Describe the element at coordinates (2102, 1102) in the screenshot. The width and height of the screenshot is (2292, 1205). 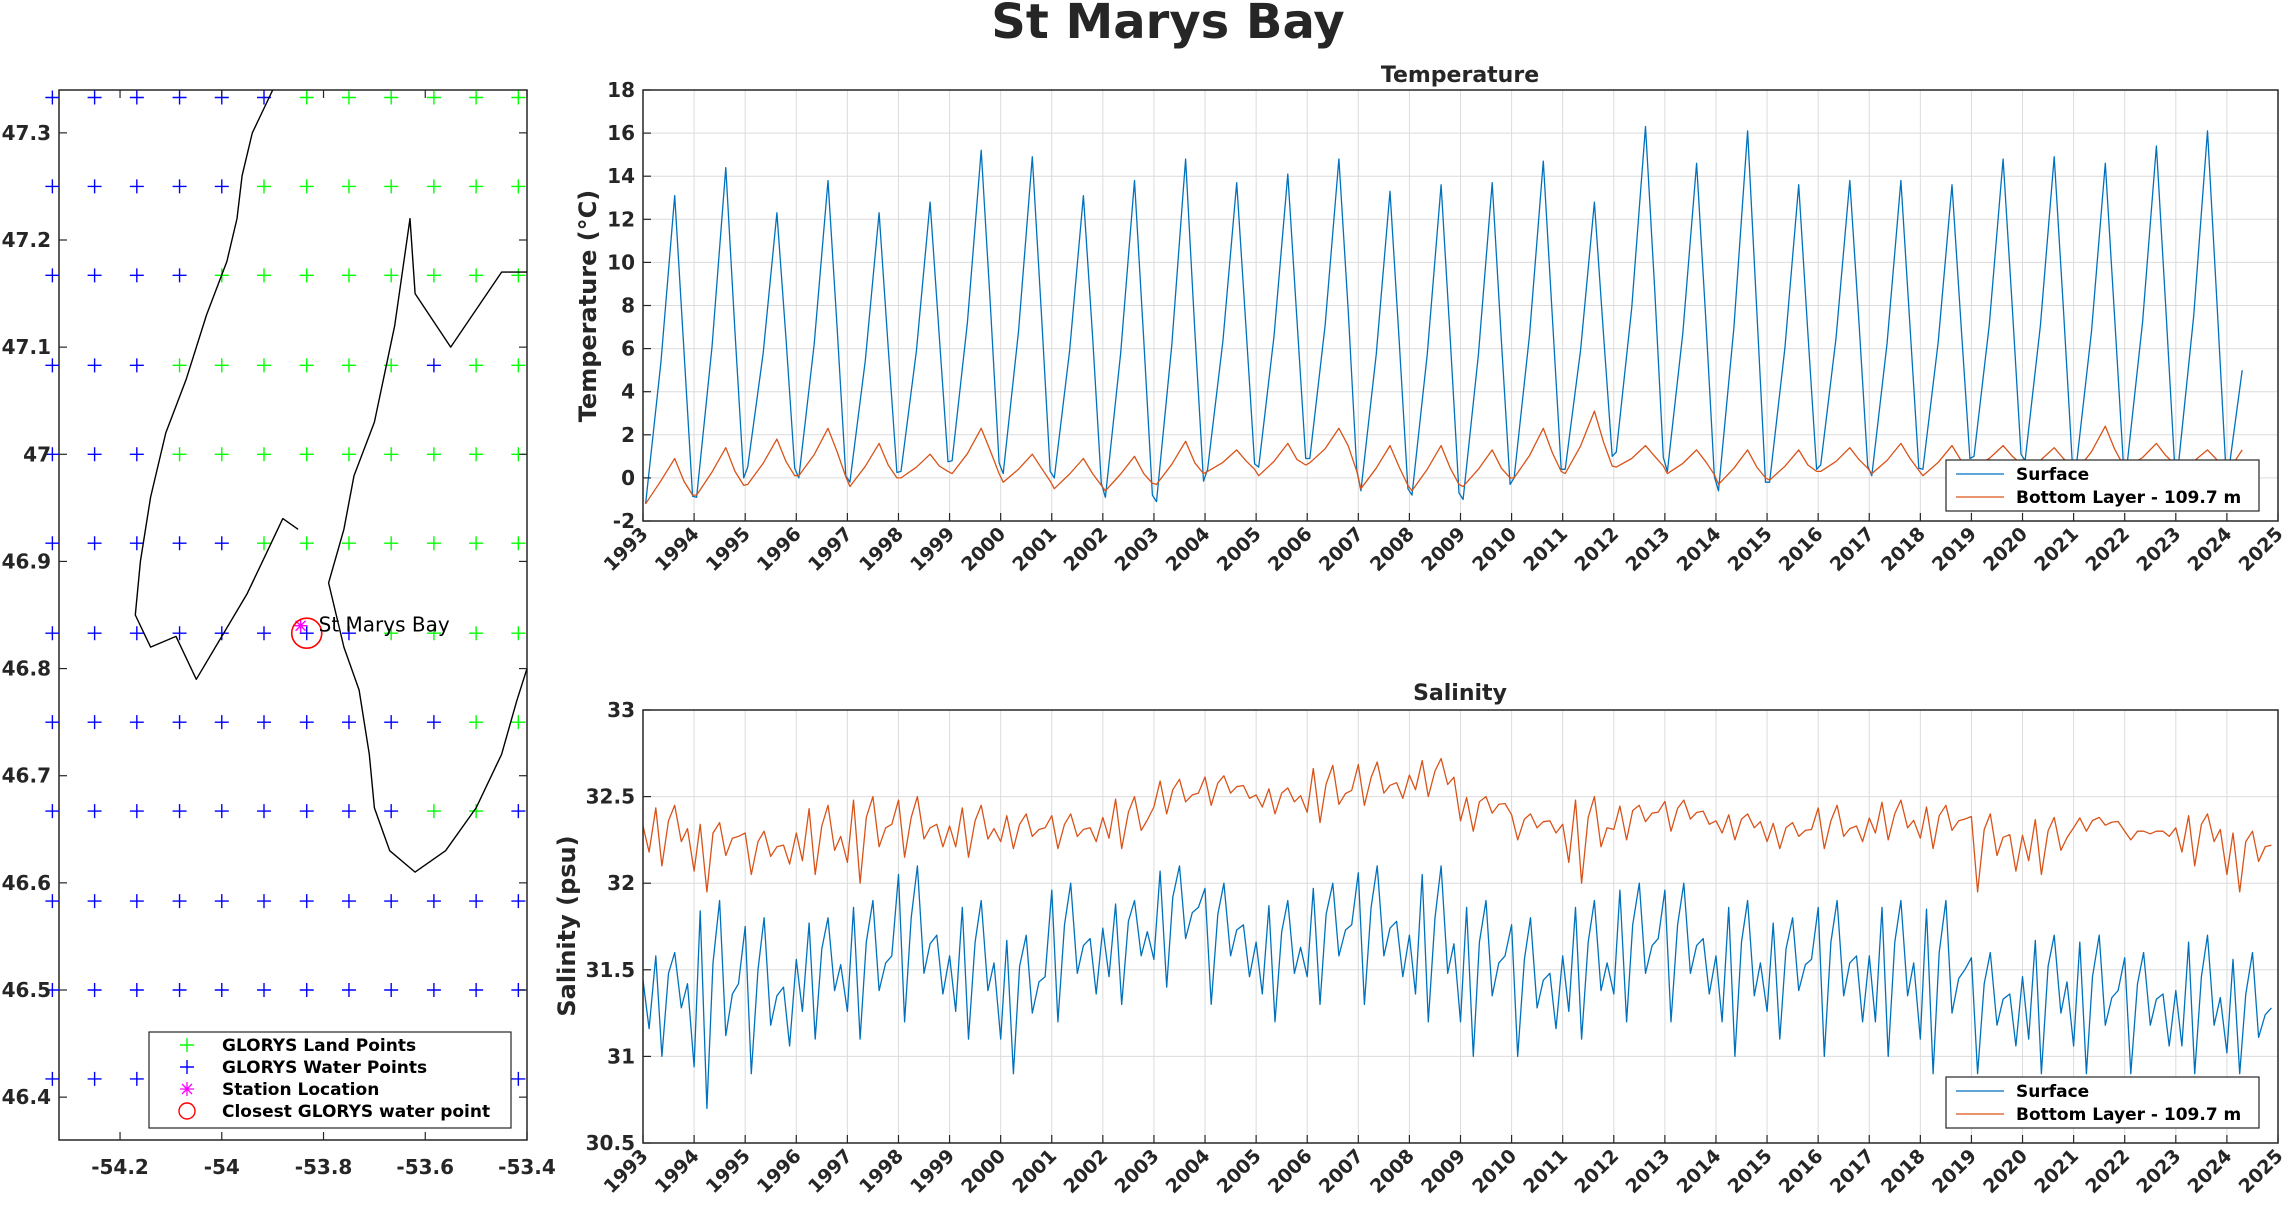
I see `salinity-legend-box` at that location.